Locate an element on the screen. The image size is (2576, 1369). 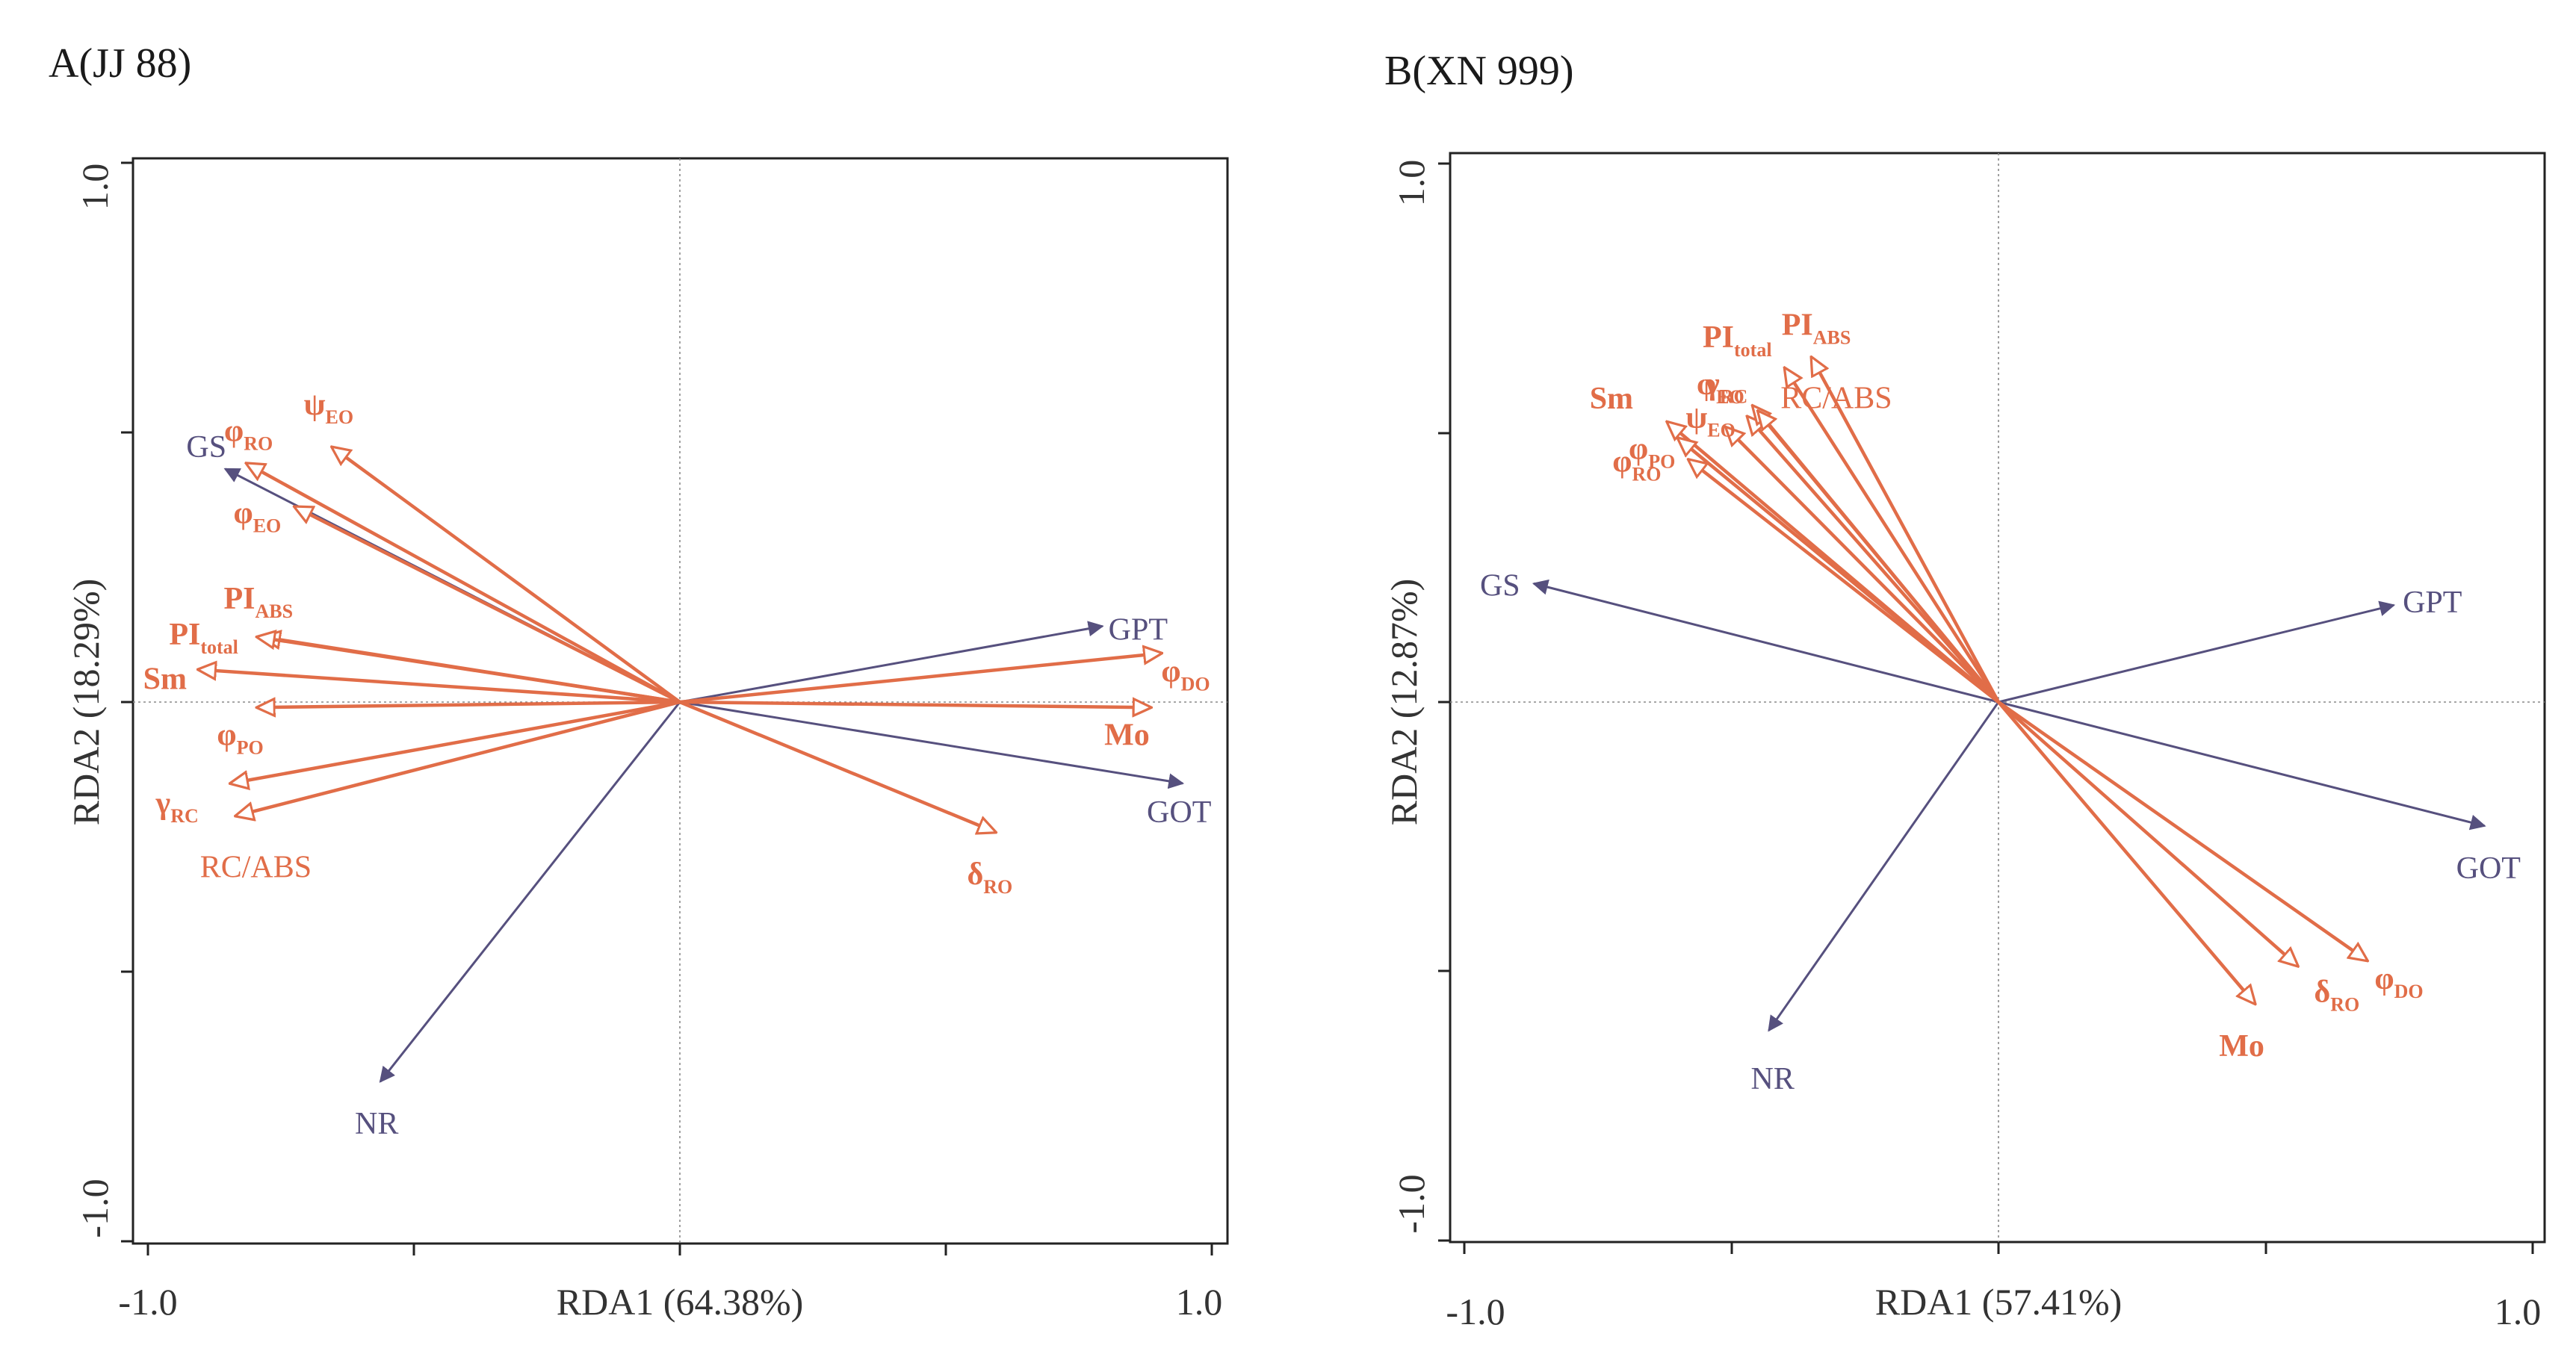
panel-b-y-axis-label: RDA2 (12.87%) is located at coordinates (1404, 702).